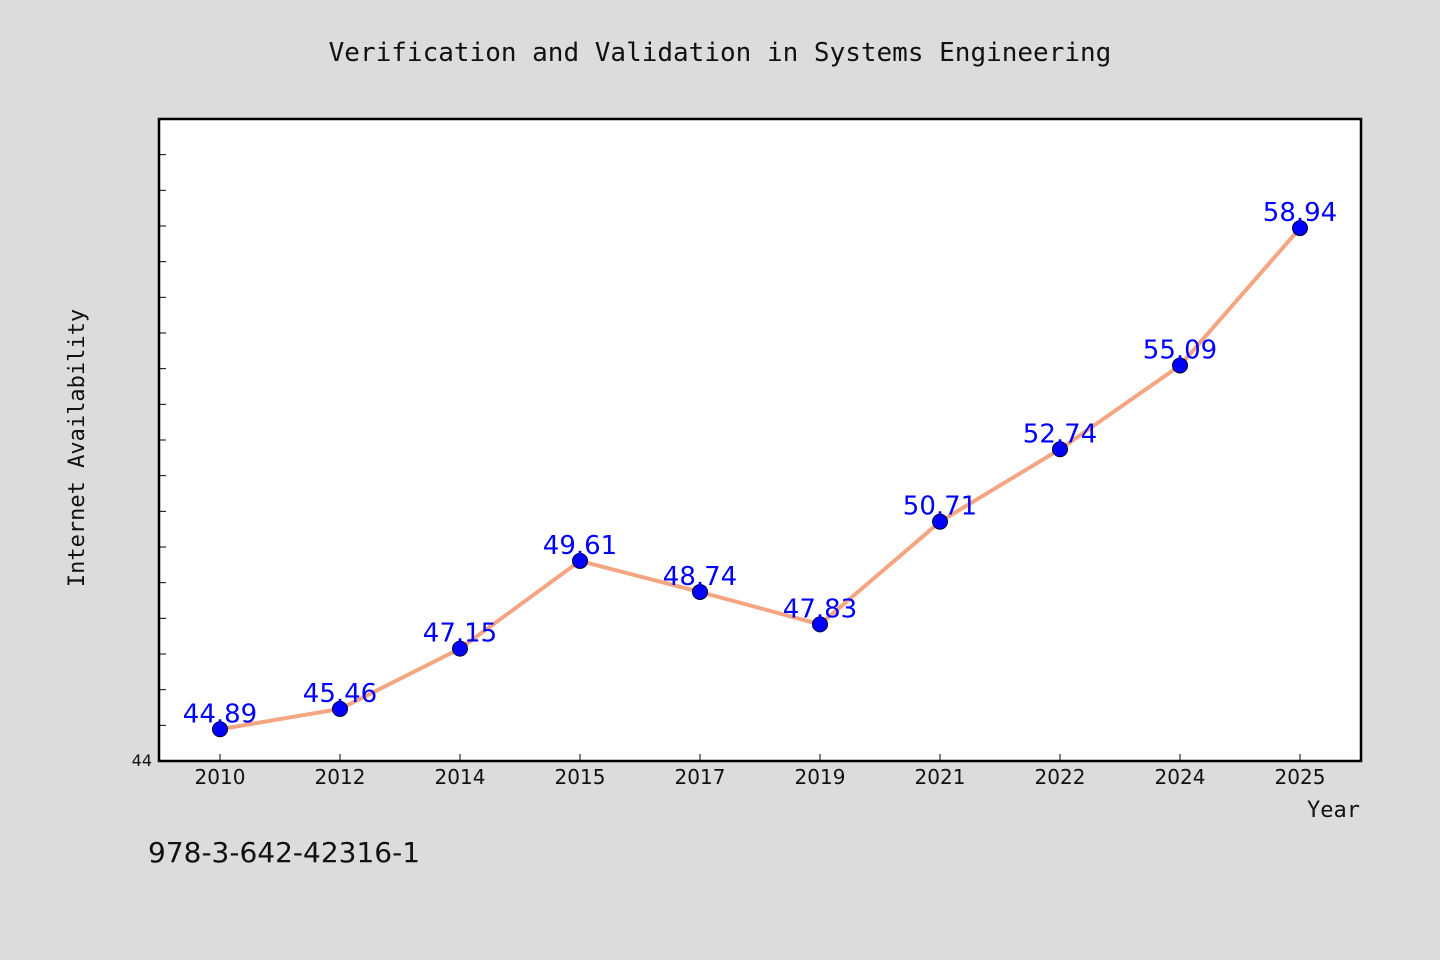  I want to click on x-tick-label: 2025, so click(1300, 777).